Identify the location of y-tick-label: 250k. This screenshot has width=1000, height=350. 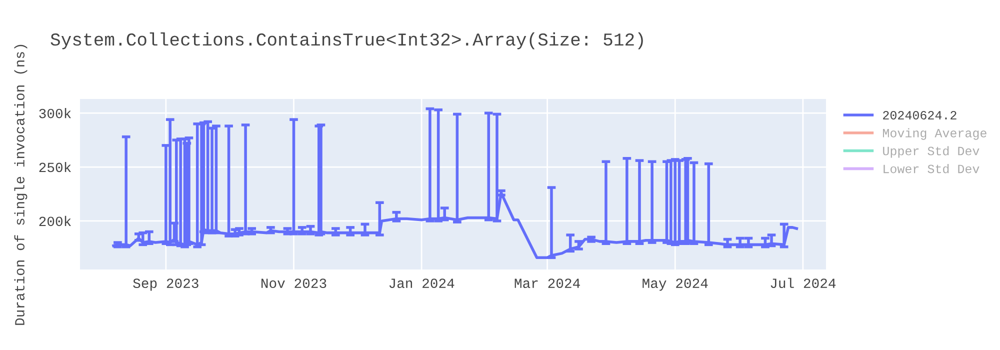
(55, 167).